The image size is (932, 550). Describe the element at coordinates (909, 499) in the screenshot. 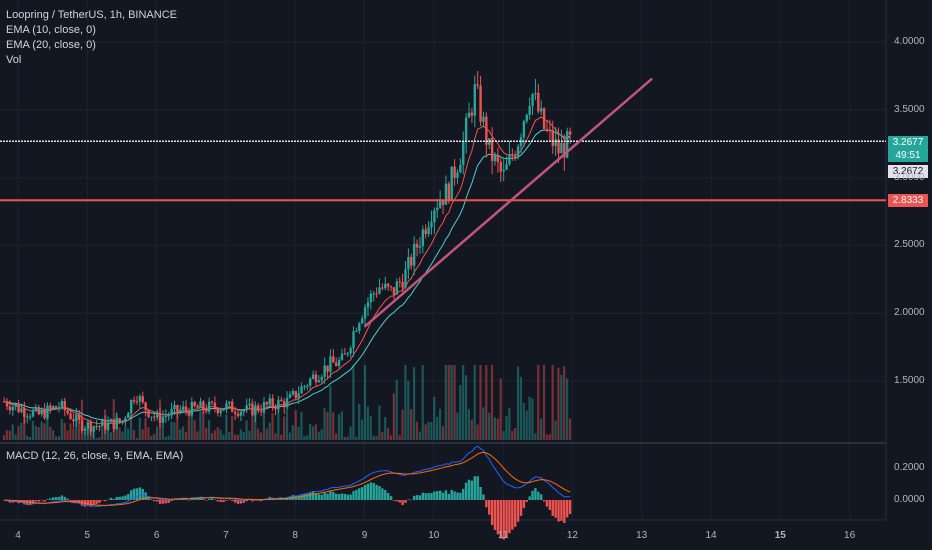

I see `macd-tick-label: 0.0000` at that location.